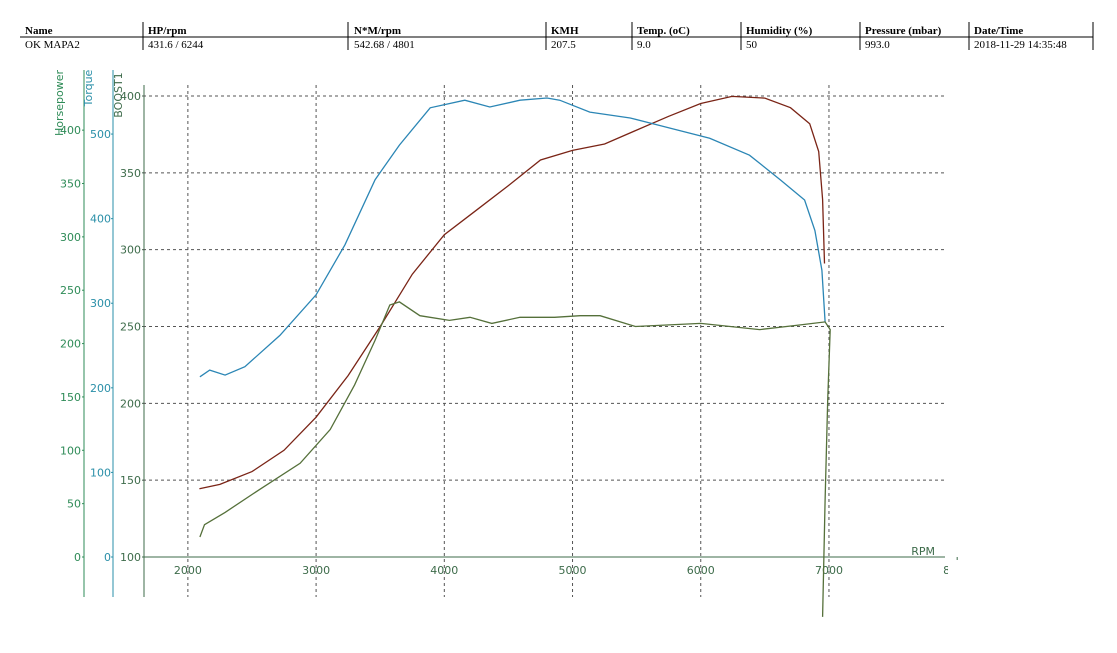  What do you see at coordinates (663, 31) in the screenshot?
I see `column-header: Temp. (oC)` at bounding box center [663, 31].